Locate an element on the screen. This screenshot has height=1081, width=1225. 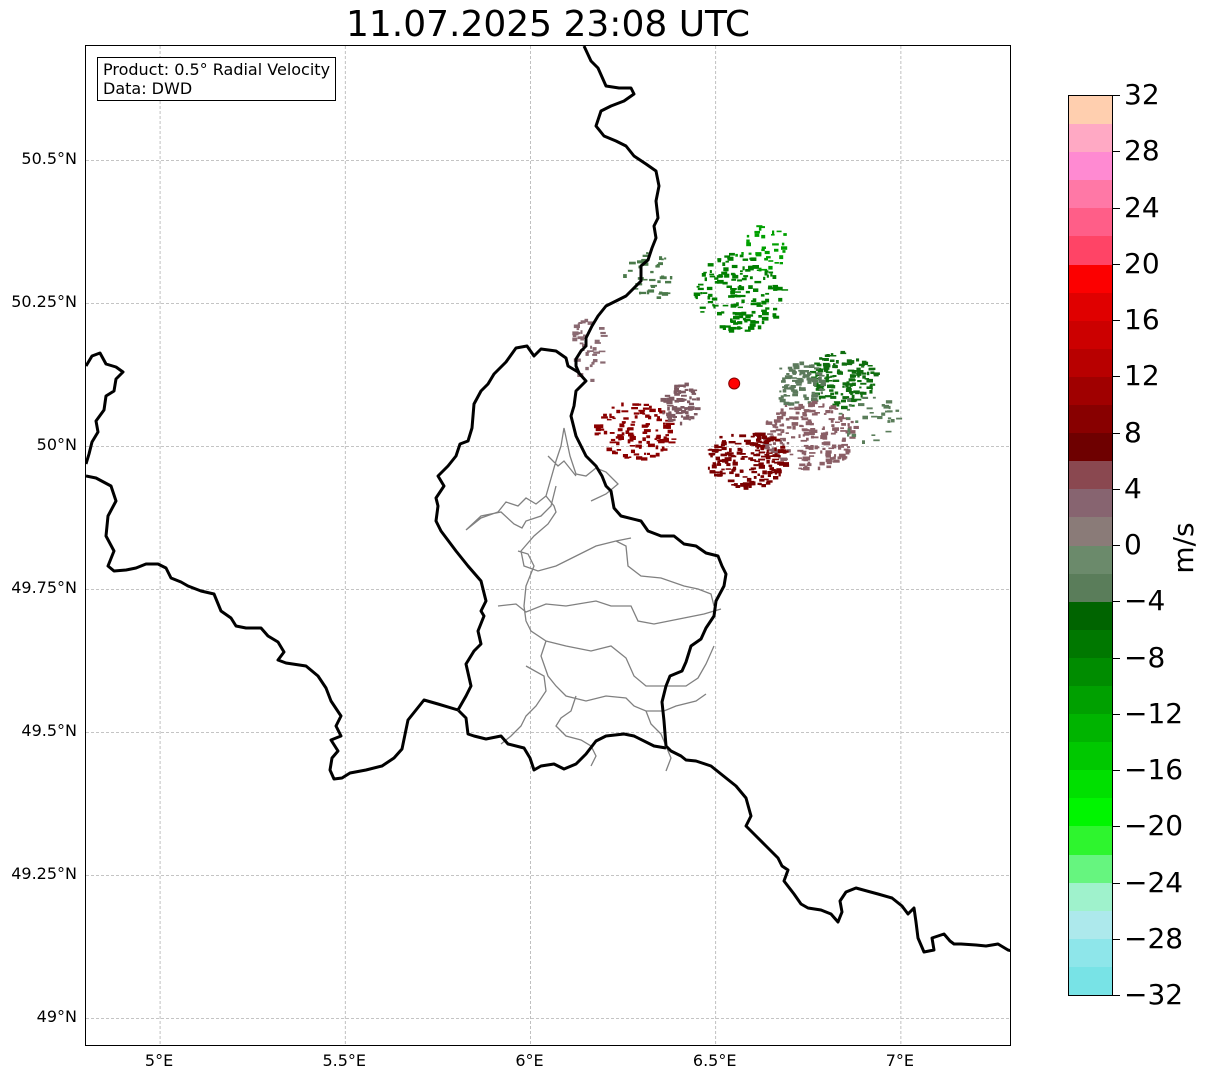
lat-tick-label: 49°N is located at coordinates (56, 1017).